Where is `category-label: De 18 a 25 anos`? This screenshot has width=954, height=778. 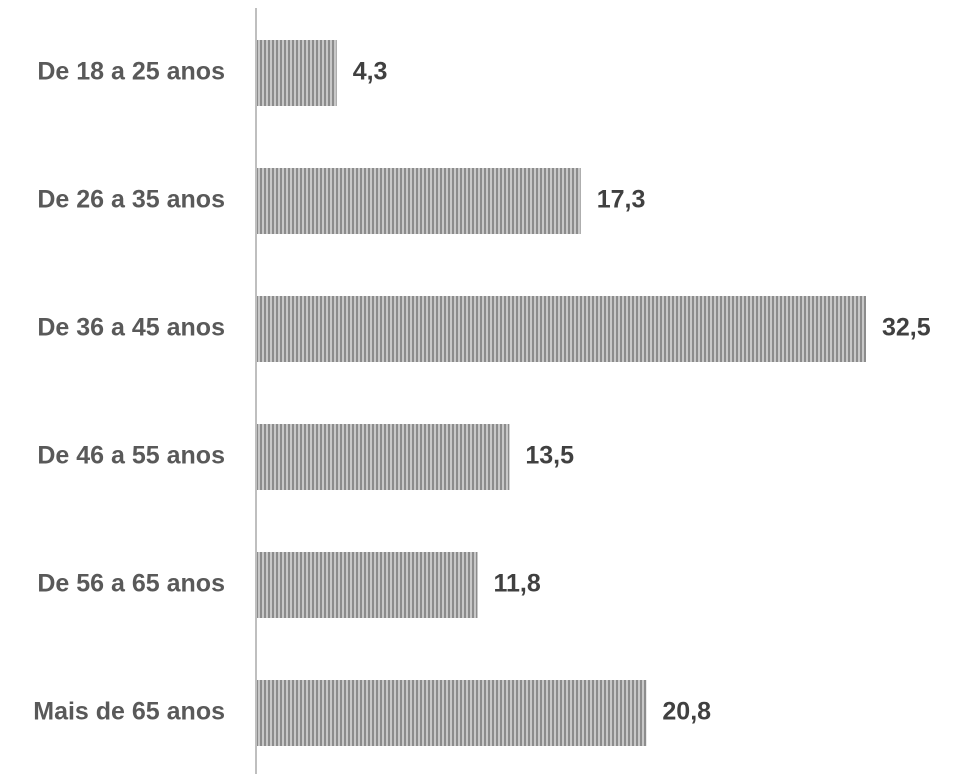
category-label: De 18 a 25 anos is located at coordinates (131, 72).